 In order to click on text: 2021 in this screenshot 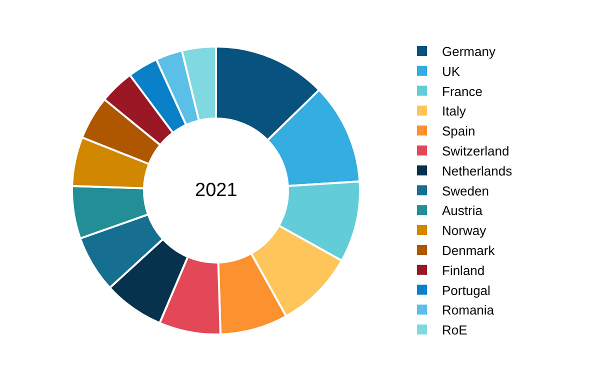, I will do `click(216, 190)`.